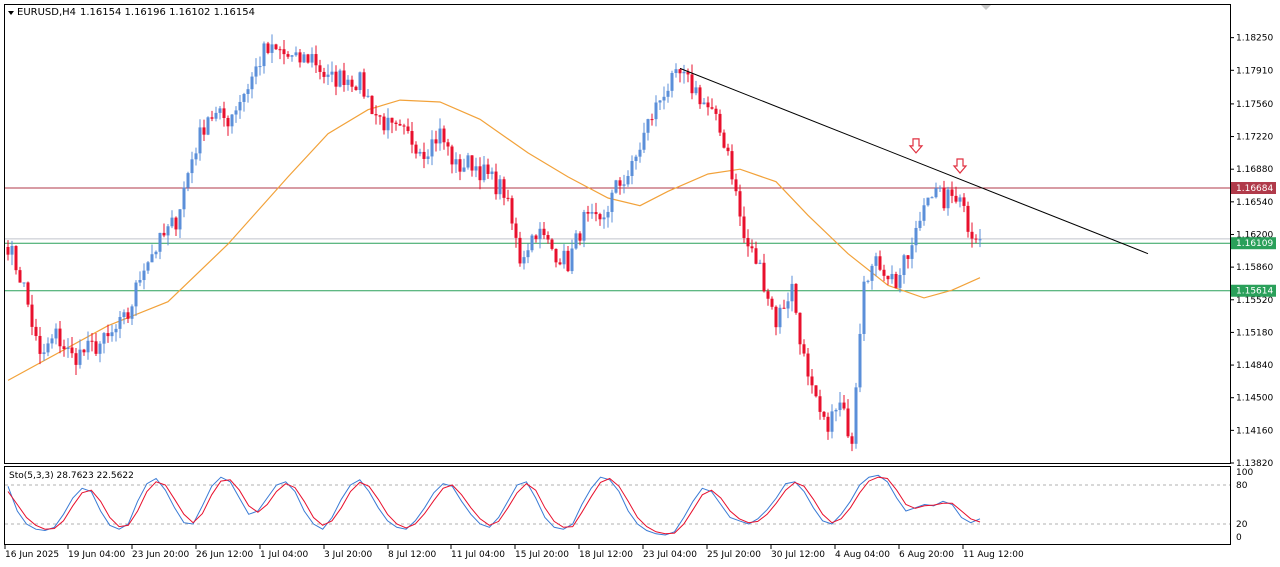  I want to click on time-tick-label: 1 Jul 04:00, so click(284, 555).